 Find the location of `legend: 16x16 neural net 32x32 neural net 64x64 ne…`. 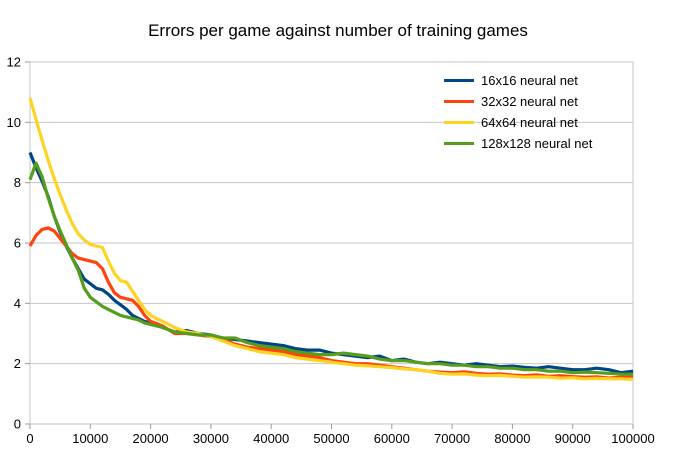

legend: 16x16 neural net 32x32 neural net 64x64 ne… is located at coordinates (518, 112).